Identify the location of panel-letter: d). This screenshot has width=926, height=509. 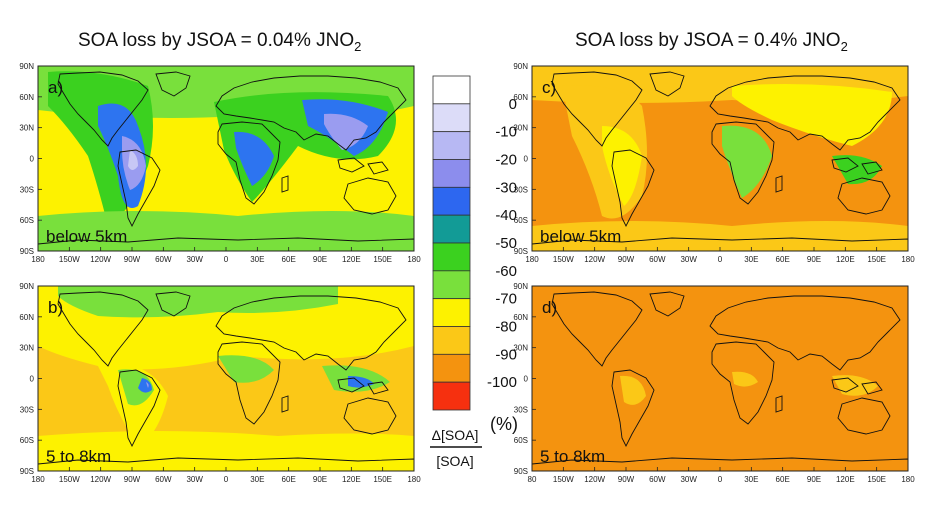
(549, 307).